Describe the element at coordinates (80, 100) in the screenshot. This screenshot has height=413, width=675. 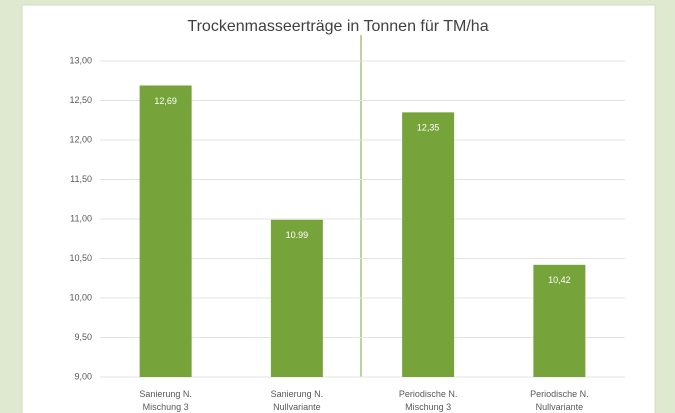
I see `y-tick-label: 12,50` at that location.